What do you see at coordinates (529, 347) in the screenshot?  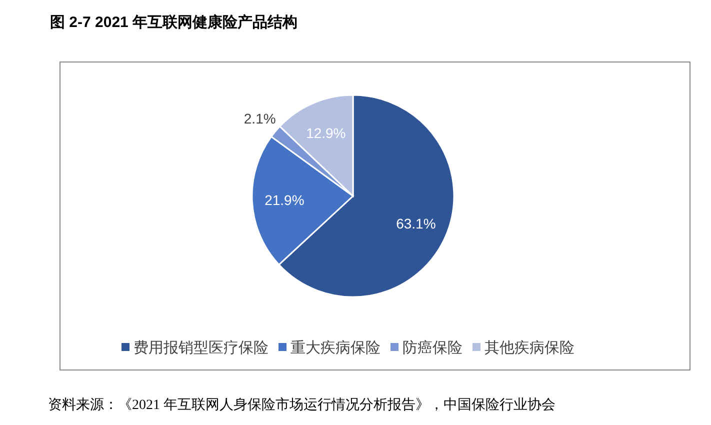 I see `legend-label: 其他疾病保险` at bounding box center [529, 347].